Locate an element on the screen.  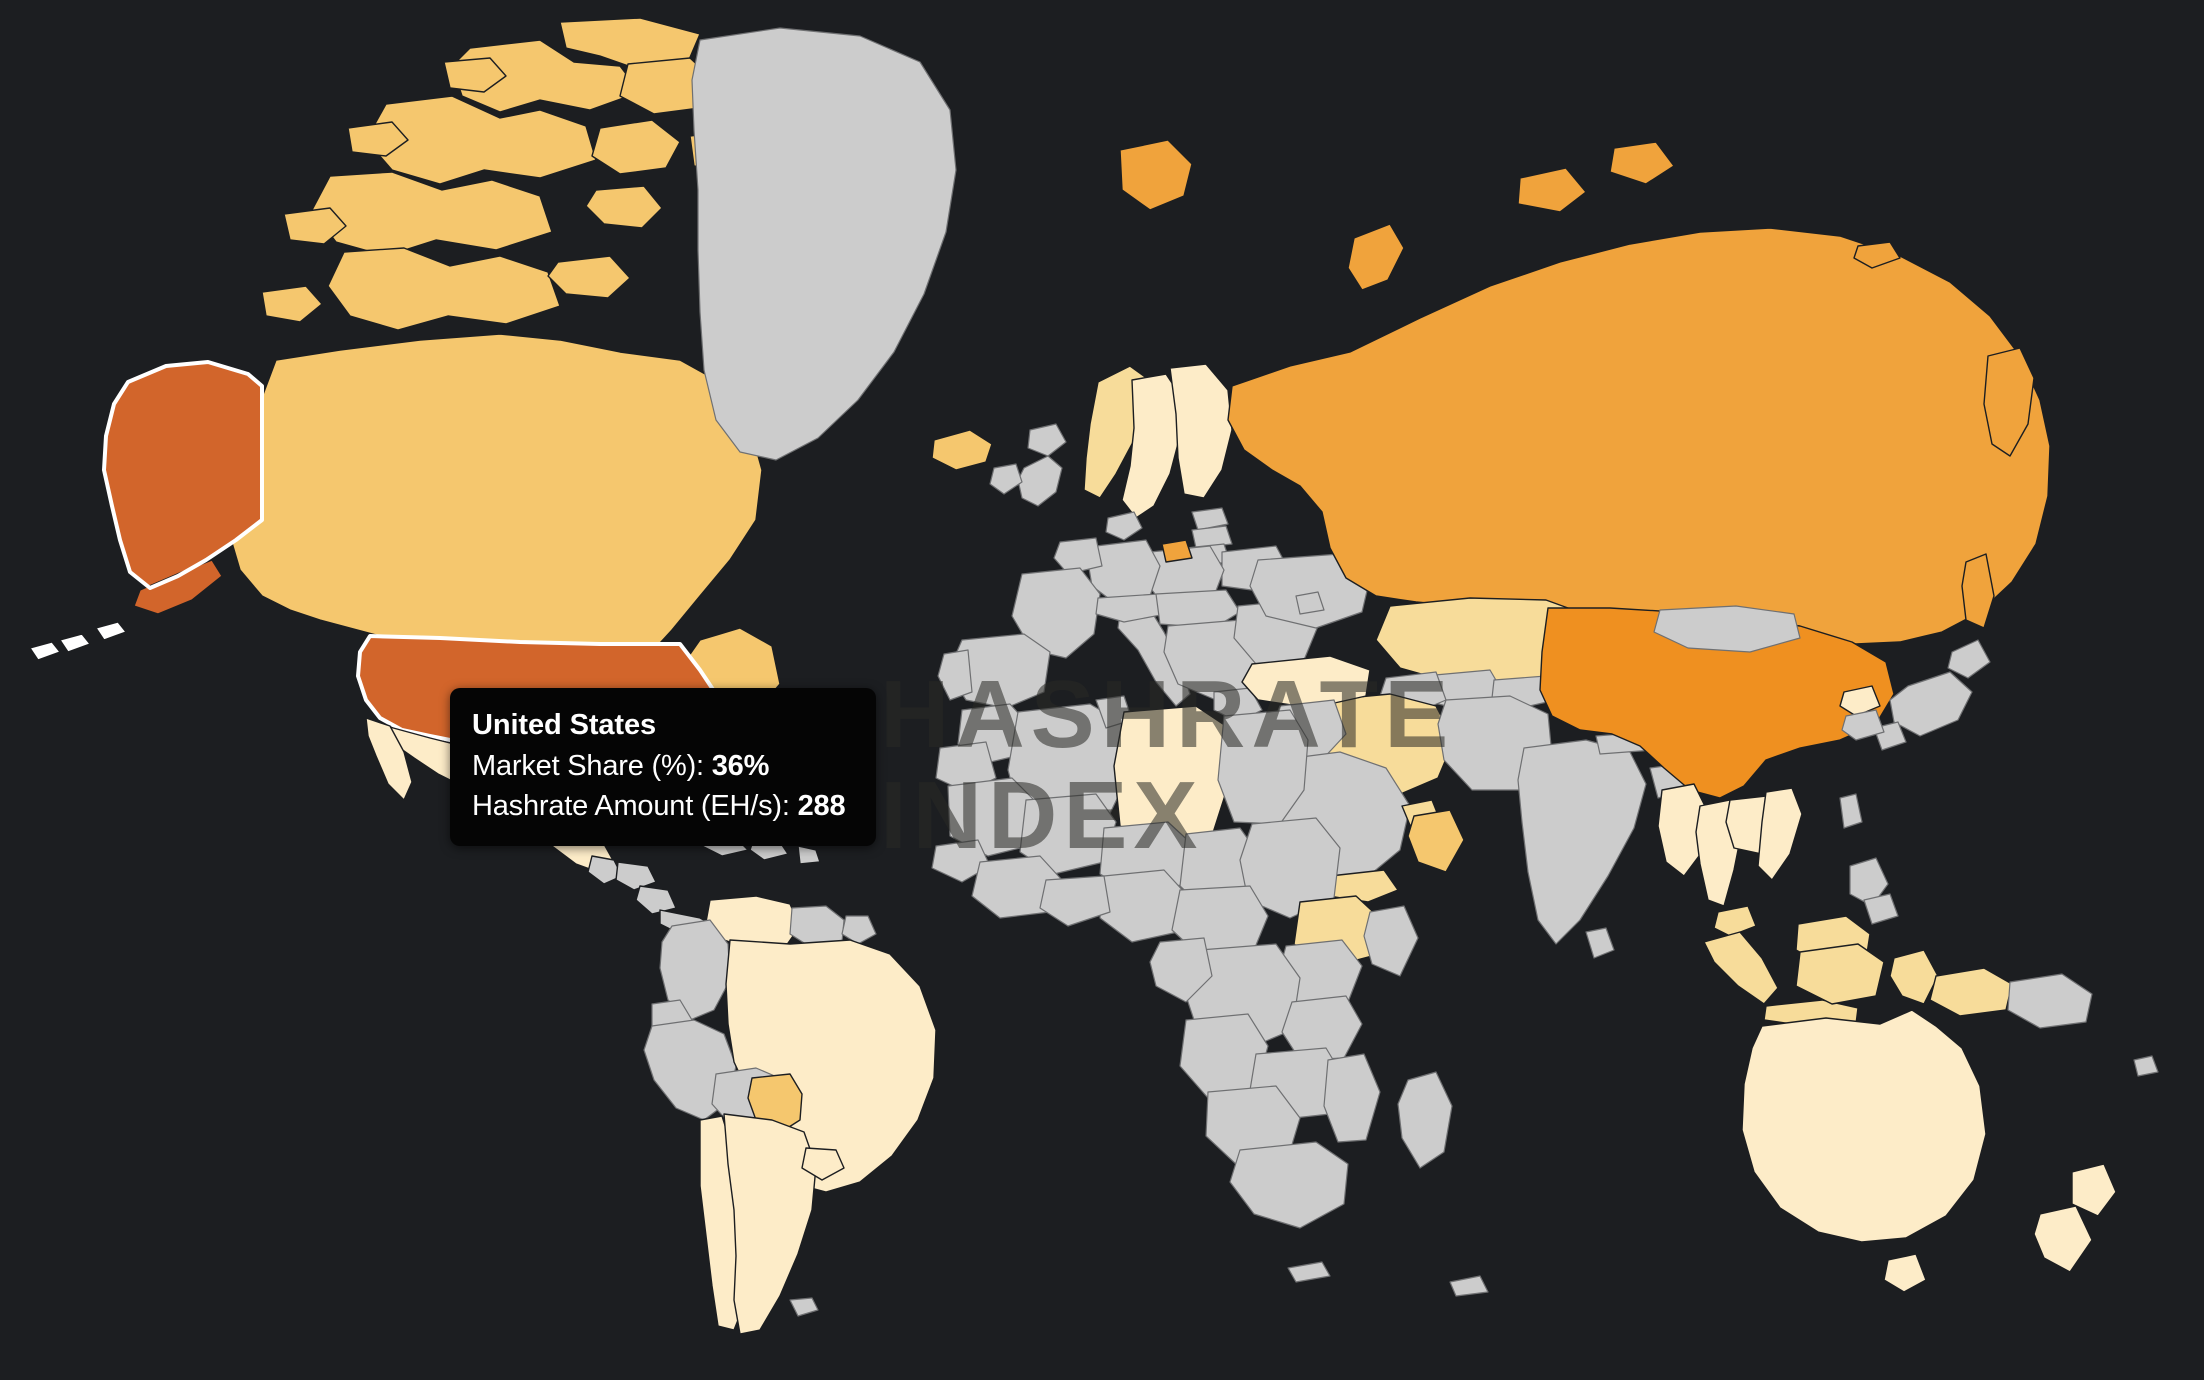
aleutian-islands is located at coordinates (78, 641).